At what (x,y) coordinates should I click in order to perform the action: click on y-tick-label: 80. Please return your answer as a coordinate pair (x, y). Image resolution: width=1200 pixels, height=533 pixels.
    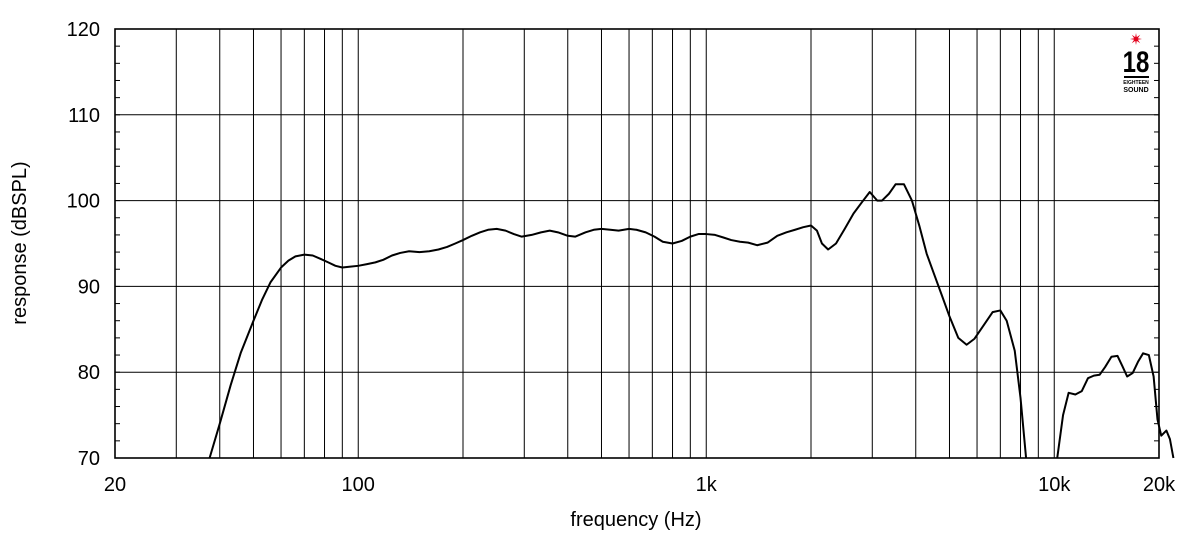
    Looking at the image, I should click on (89, 373).